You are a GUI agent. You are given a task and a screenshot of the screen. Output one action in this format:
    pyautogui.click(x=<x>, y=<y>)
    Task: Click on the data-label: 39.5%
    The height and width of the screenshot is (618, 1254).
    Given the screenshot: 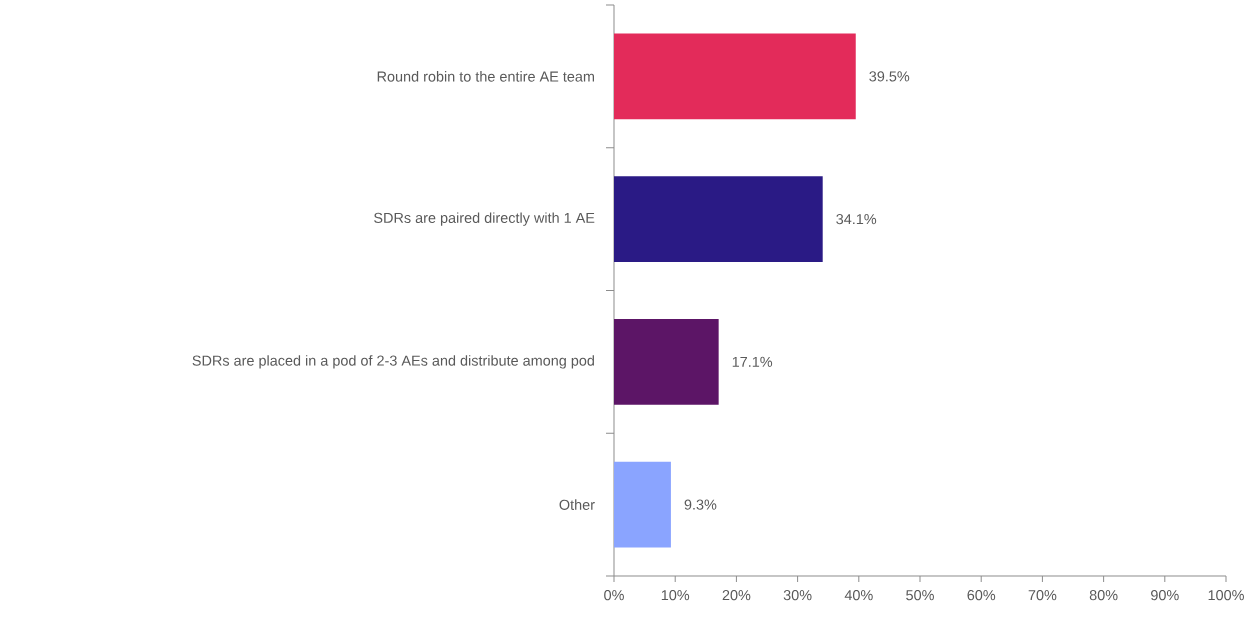 What is the action you would take?
    pyautogui.click(x=889, y=76)
    